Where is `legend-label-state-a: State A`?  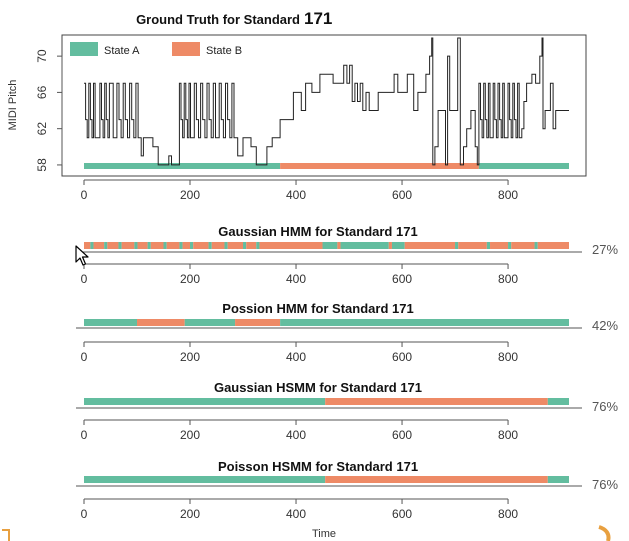 legend-label-state-a: State A is located at coordinates (122, 51).